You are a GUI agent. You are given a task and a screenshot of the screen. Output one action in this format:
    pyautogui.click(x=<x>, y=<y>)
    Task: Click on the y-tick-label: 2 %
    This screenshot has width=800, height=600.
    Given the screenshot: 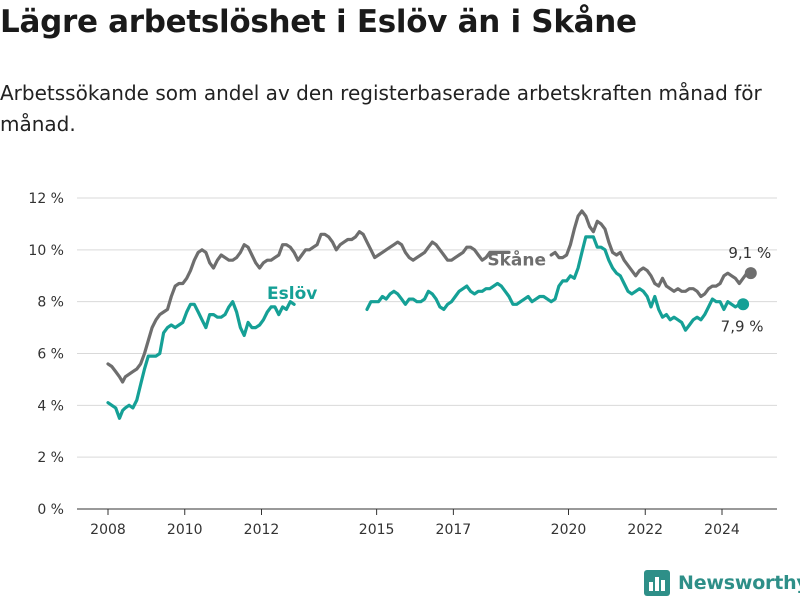 What is the action you would take?
    pyautogui.click(x=50, y=458)
    